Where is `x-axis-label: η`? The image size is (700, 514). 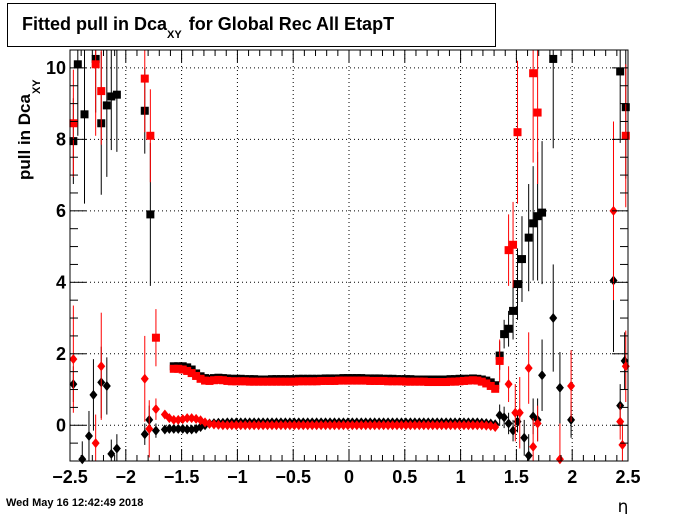
x-axis-label: η is located at coordinates (623, 505).